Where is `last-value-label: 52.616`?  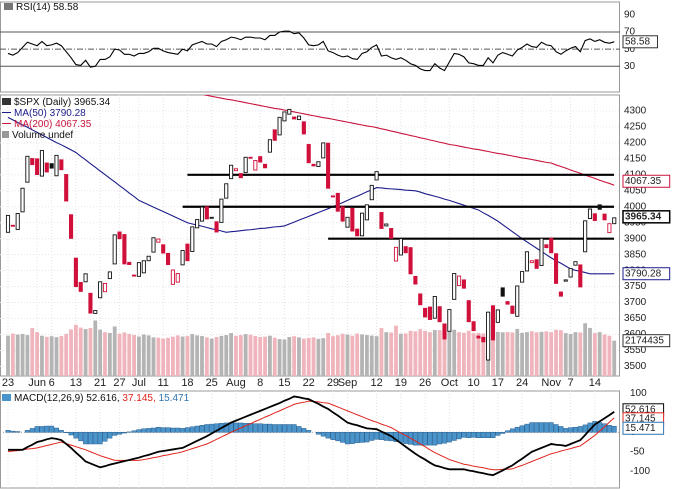 last-value-label: 52.616 is located at coordinates (640, 409).